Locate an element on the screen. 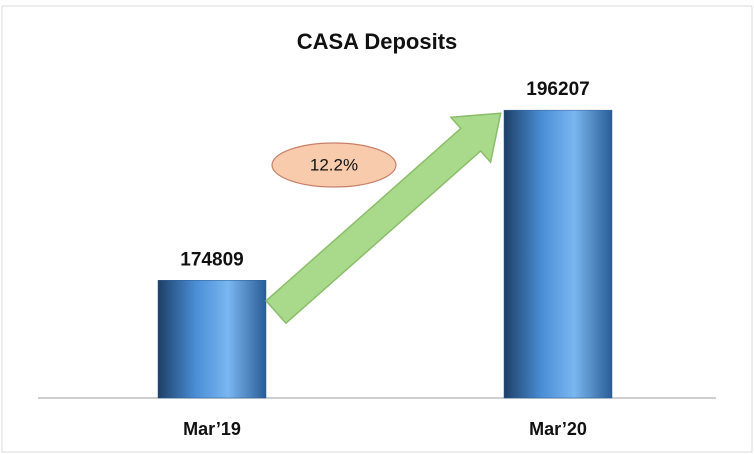 The image size is (754, 454). chart-title: CASA Deposits is located at coordinates (377, 41).